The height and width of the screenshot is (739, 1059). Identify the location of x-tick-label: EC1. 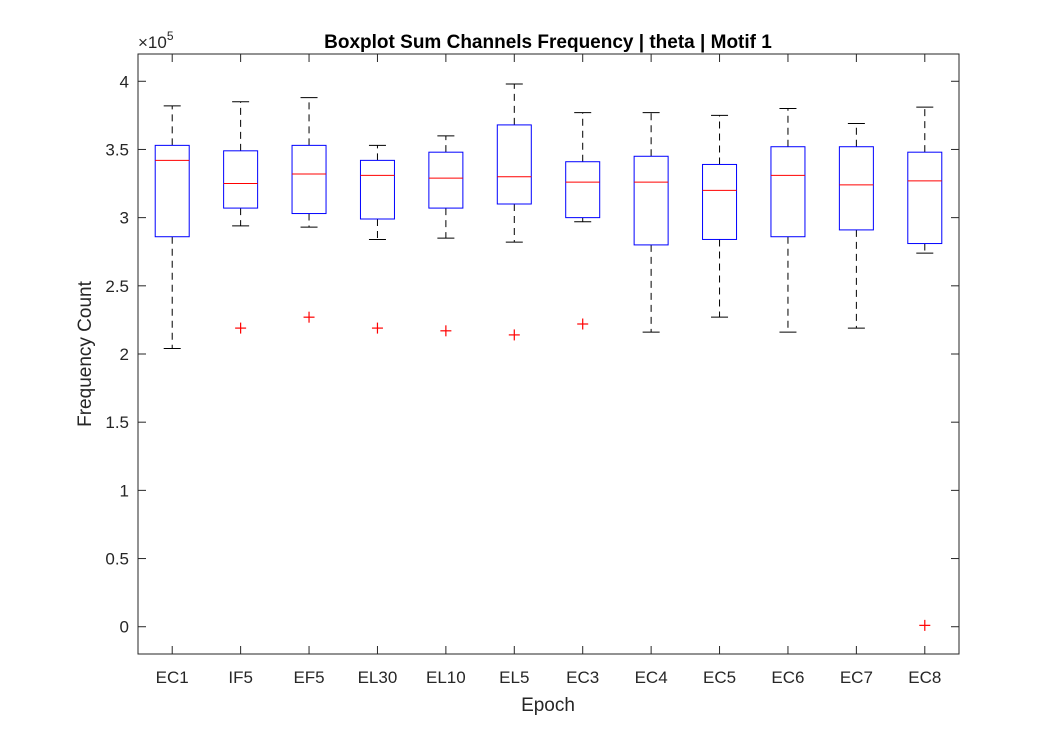
(172, 677).